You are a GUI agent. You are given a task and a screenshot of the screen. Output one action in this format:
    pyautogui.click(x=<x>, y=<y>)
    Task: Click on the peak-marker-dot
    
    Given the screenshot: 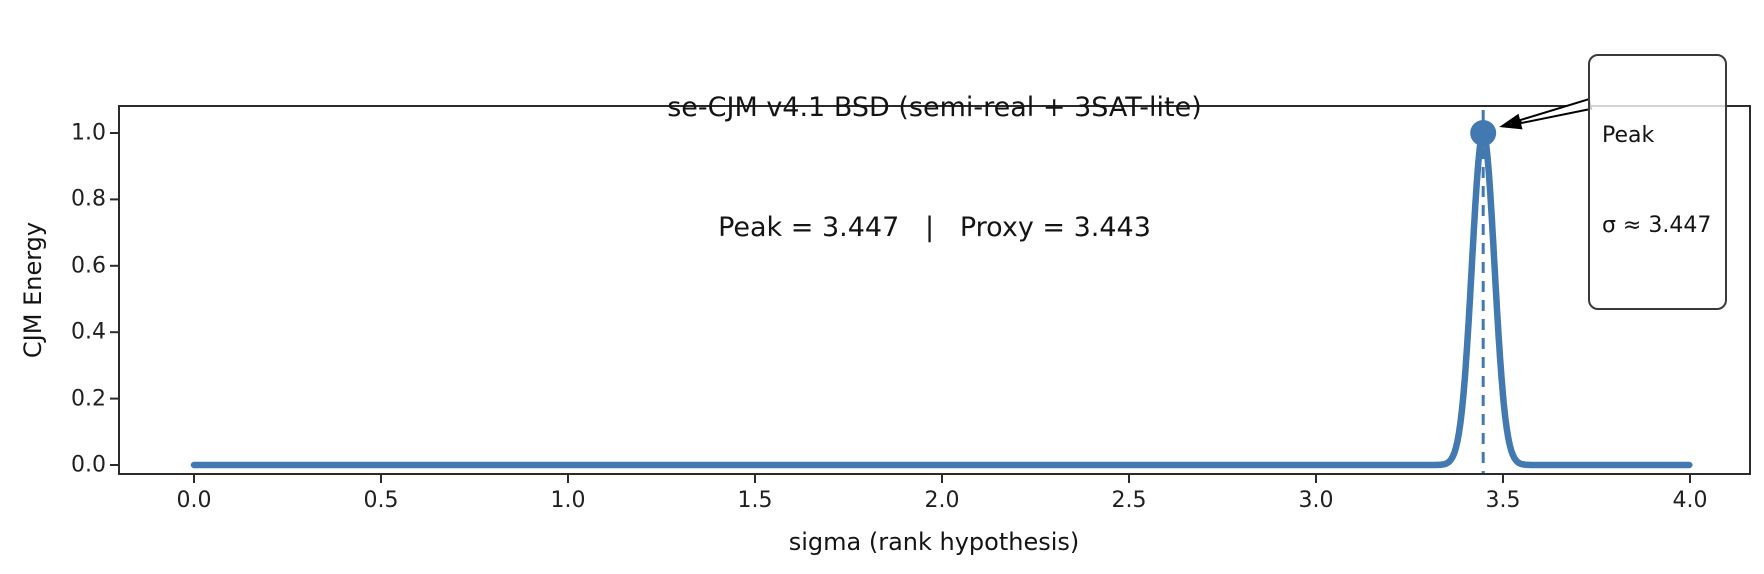 What is the action you would take?
    pyautogui.click(x=1483, y=133)
    